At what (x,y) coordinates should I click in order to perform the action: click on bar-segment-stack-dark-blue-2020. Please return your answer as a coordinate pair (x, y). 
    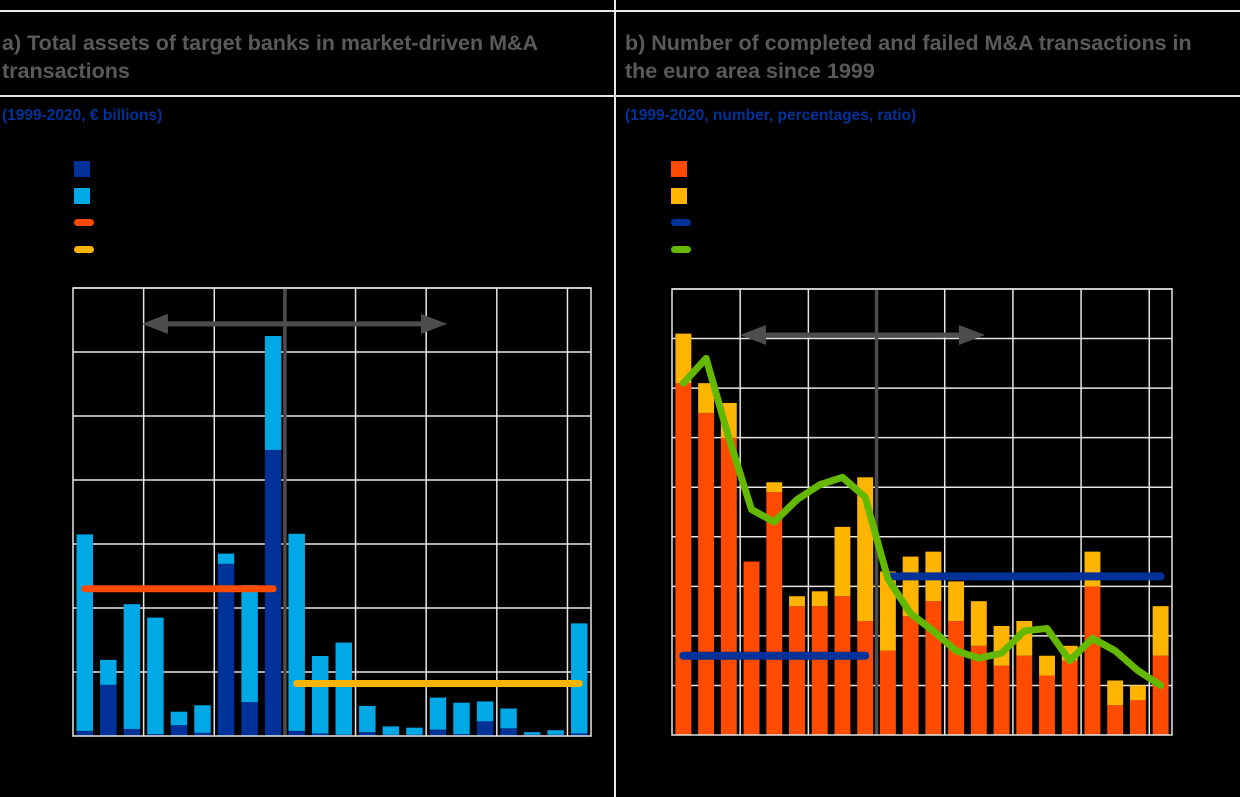
    Looking at the image, I should click on (579, 734).